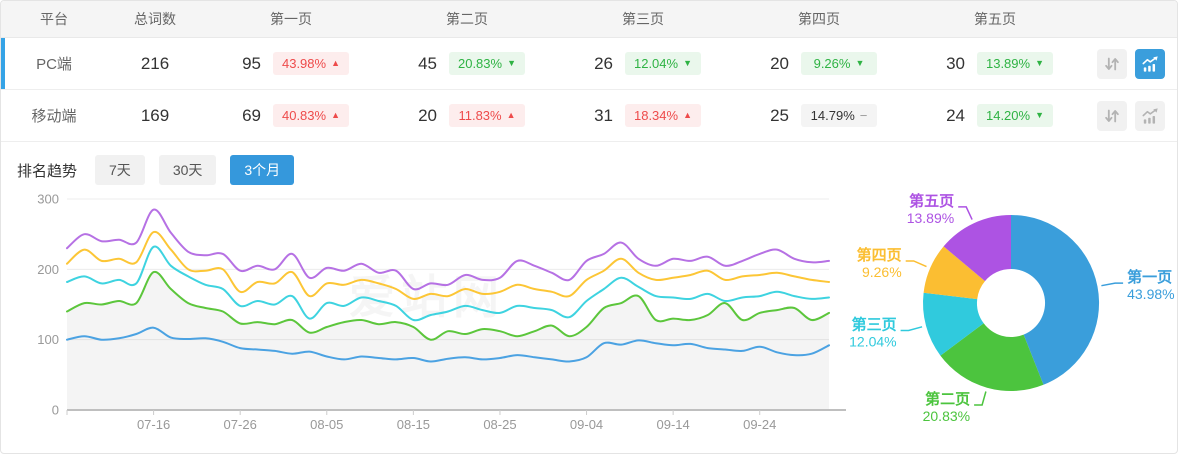 This screenshot has height=454, width=1178. What do you see at coordinates (240, 424) in the screenshot?
I see `x-axis-label: 07-26` at bounding box center [240, 424].